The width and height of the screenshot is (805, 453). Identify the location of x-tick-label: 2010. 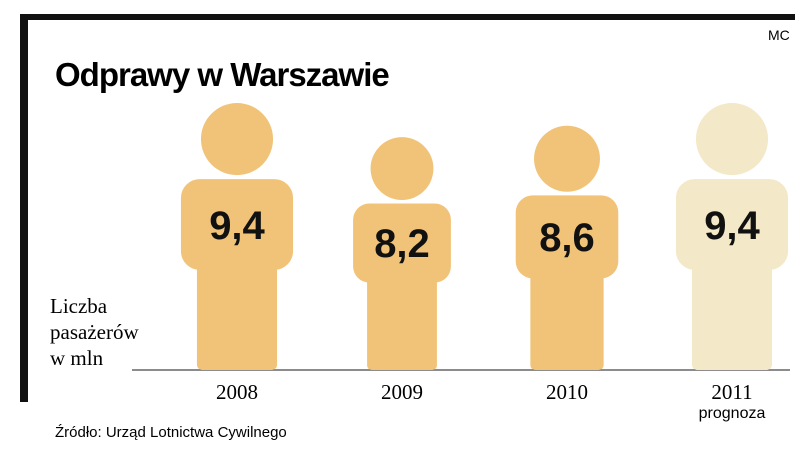
(567, 392).